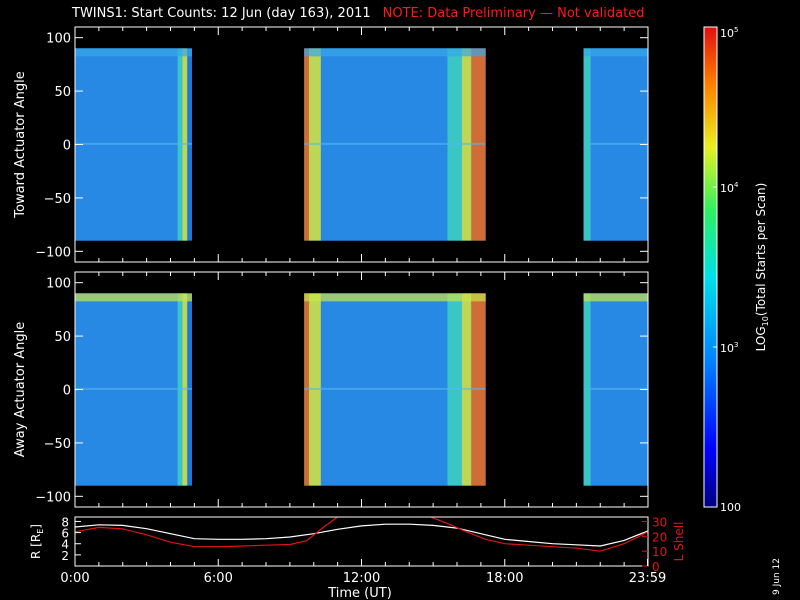  Describe the element at coordinates (65, 556) in the screenshot. I see `y-tick-label: 2` at that location.